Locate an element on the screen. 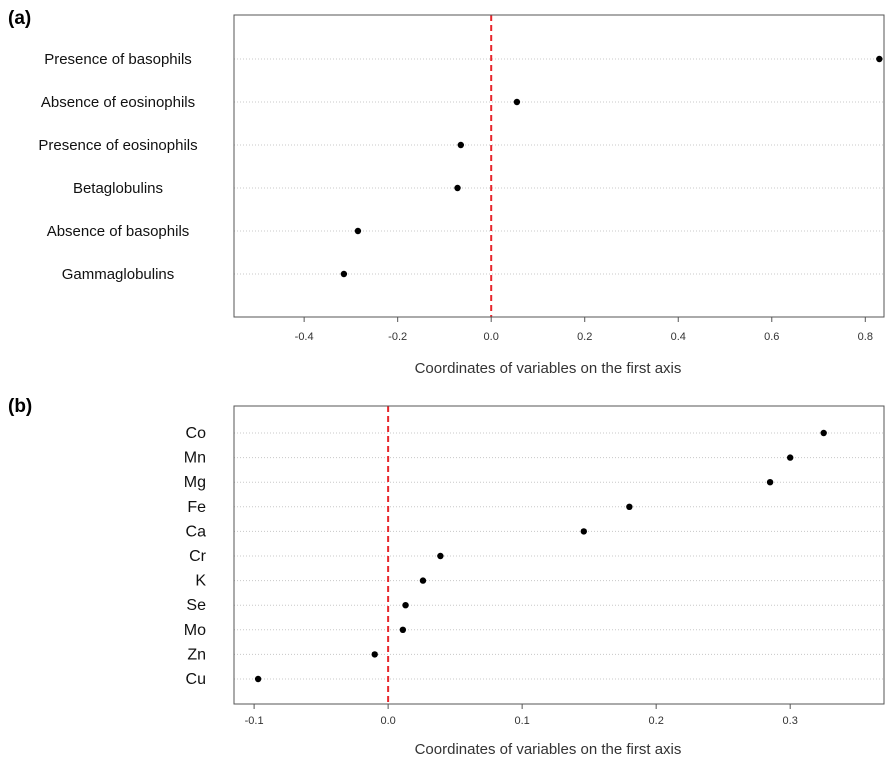 This screenshot has width=891, height=759. x-tick-label: 0.3 is located at coordinates (790, 721).